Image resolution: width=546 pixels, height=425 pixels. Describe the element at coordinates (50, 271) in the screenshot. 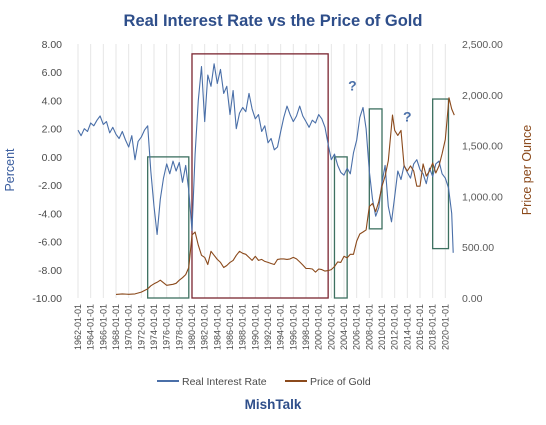

I see `left-tick-label: -8.00` at that location.